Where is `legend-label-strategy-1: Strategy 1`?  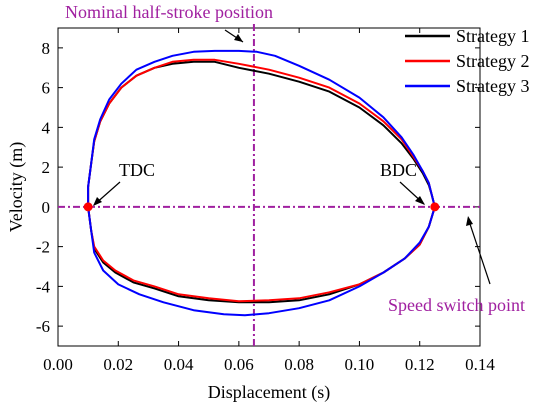 legend-label-strategy-1: Strategy 1 is located at coordinates (493, 36).